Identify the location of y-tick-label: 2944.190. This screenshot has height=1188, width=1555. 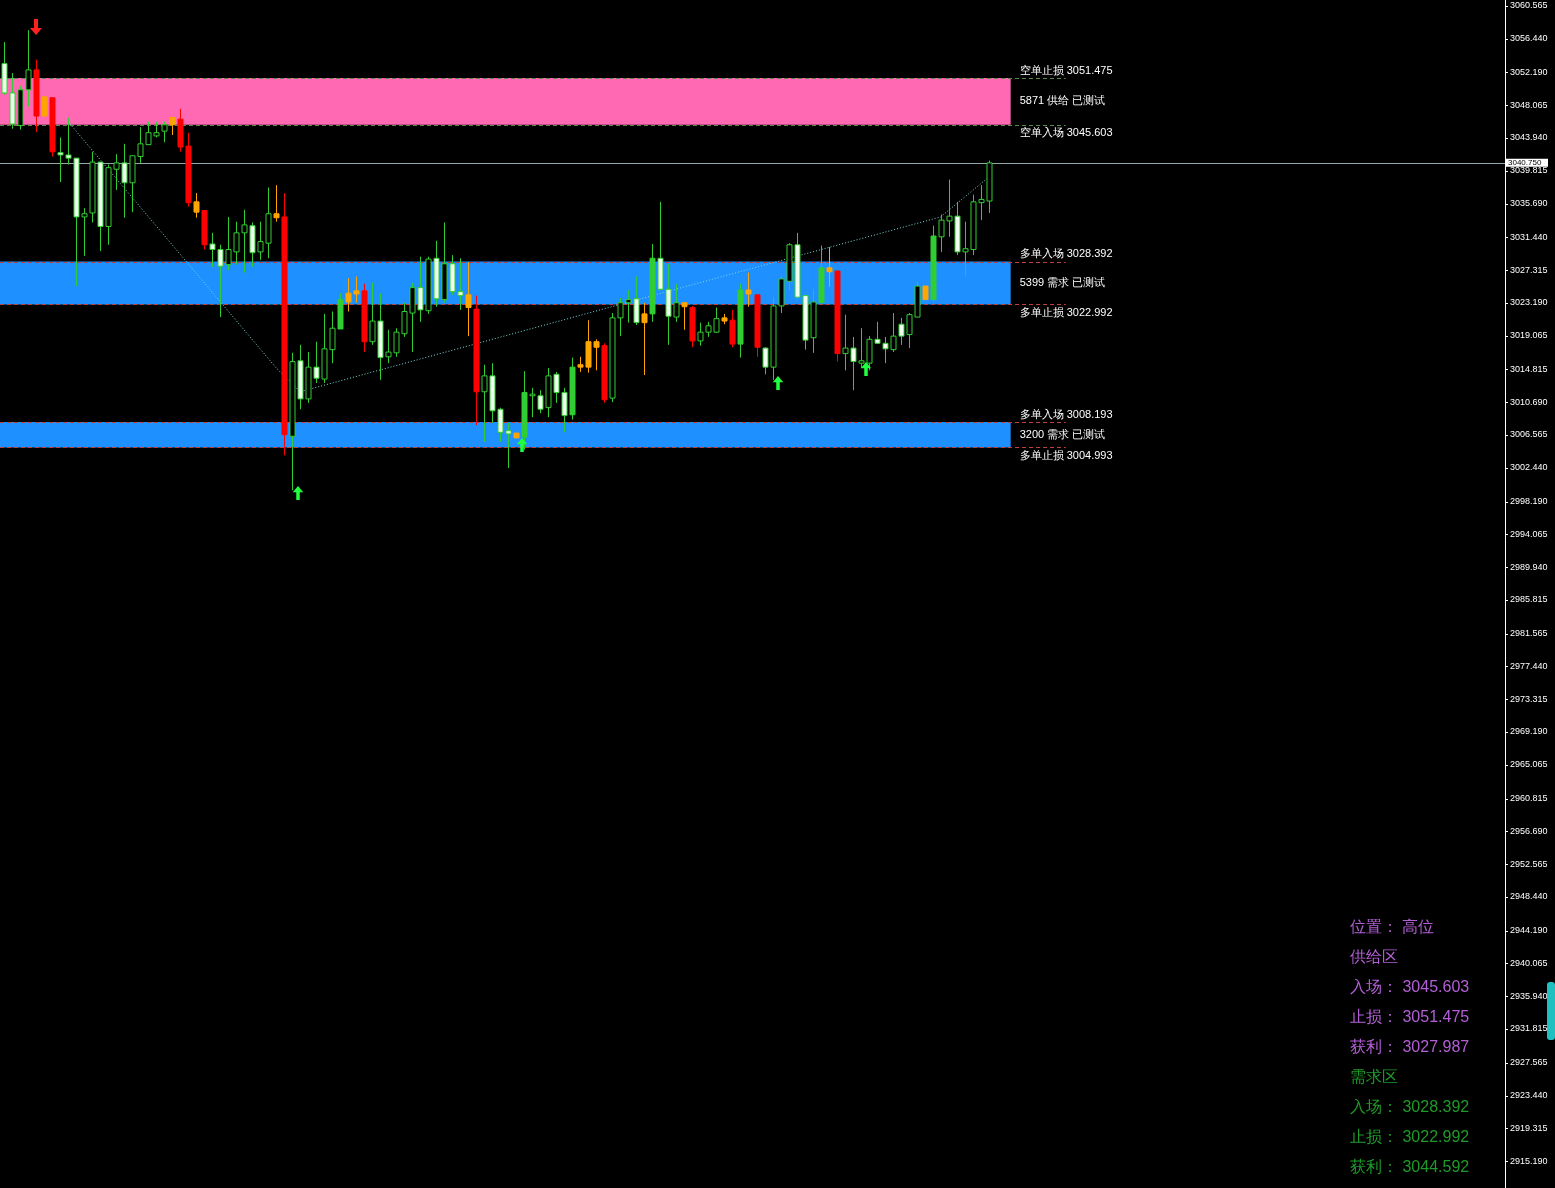
(1529, 930).